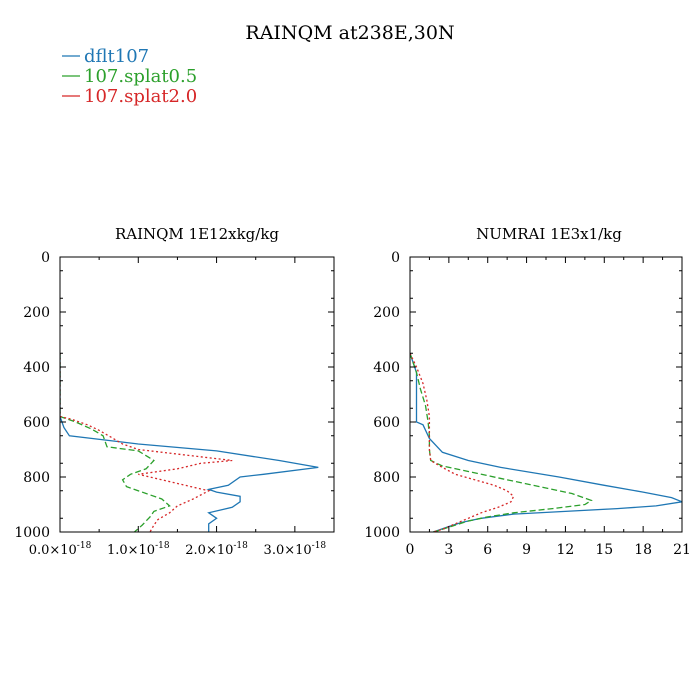 This screenshot has width=700, height=700. What do you see at coordinates (448, 550) in the screenshot?
I see `x-tick-label: 3` at bounding box center [448, 550].